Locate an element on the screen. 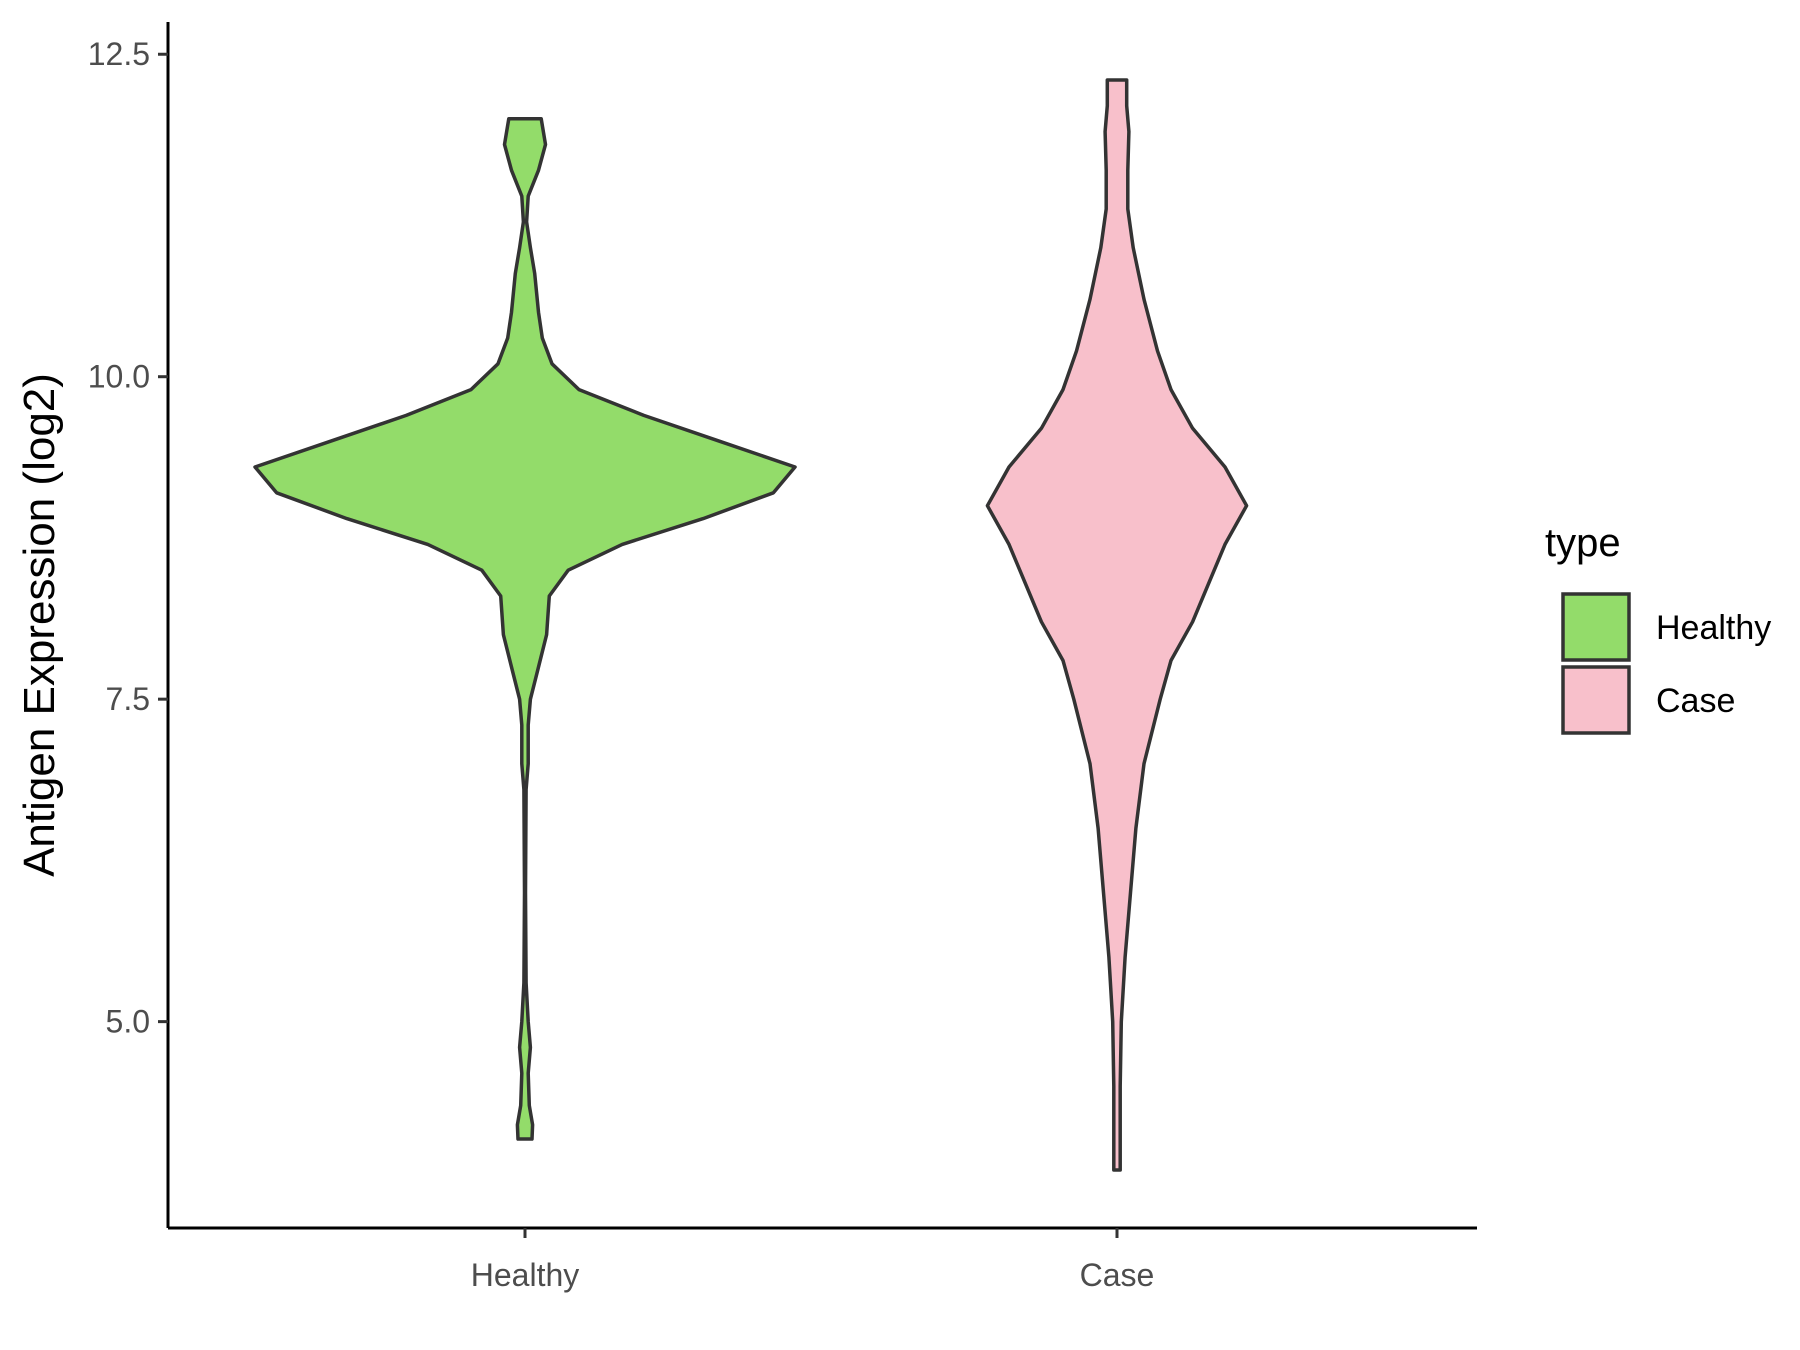  legend-label-case: Case is located at coordinates (1695, 701).